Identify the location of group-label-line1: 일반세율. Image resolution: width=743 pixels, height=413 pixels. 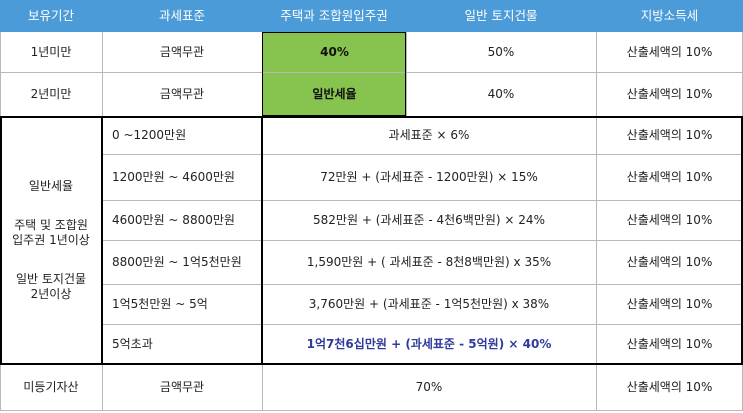
(51, 185).